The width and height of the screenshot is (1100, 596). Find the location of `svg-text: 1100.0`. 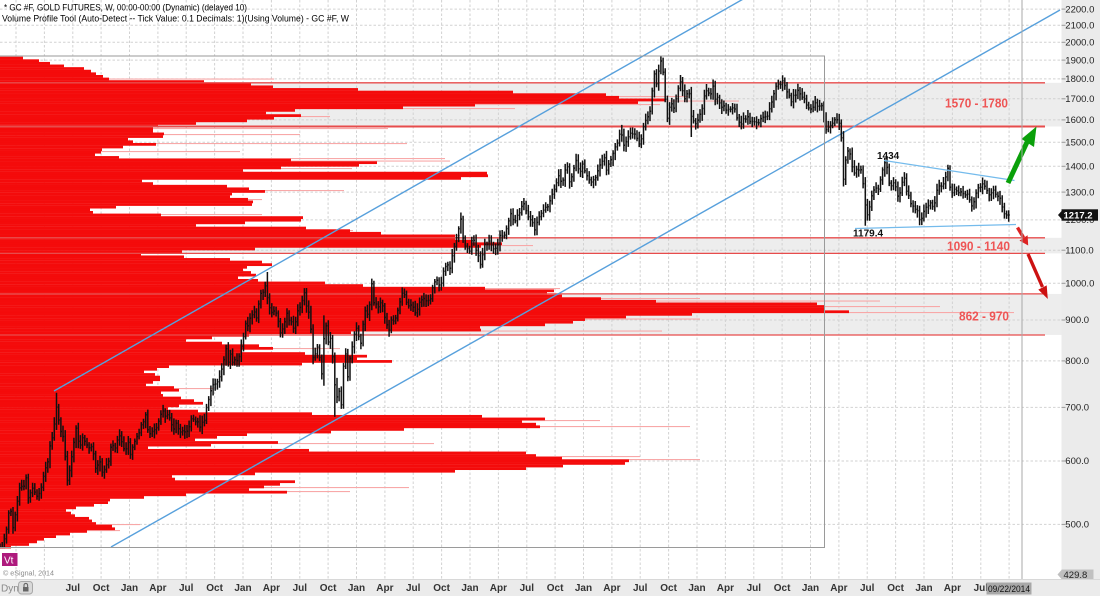

svg-text: 1100.0 is located at coordinates (1079, 250).